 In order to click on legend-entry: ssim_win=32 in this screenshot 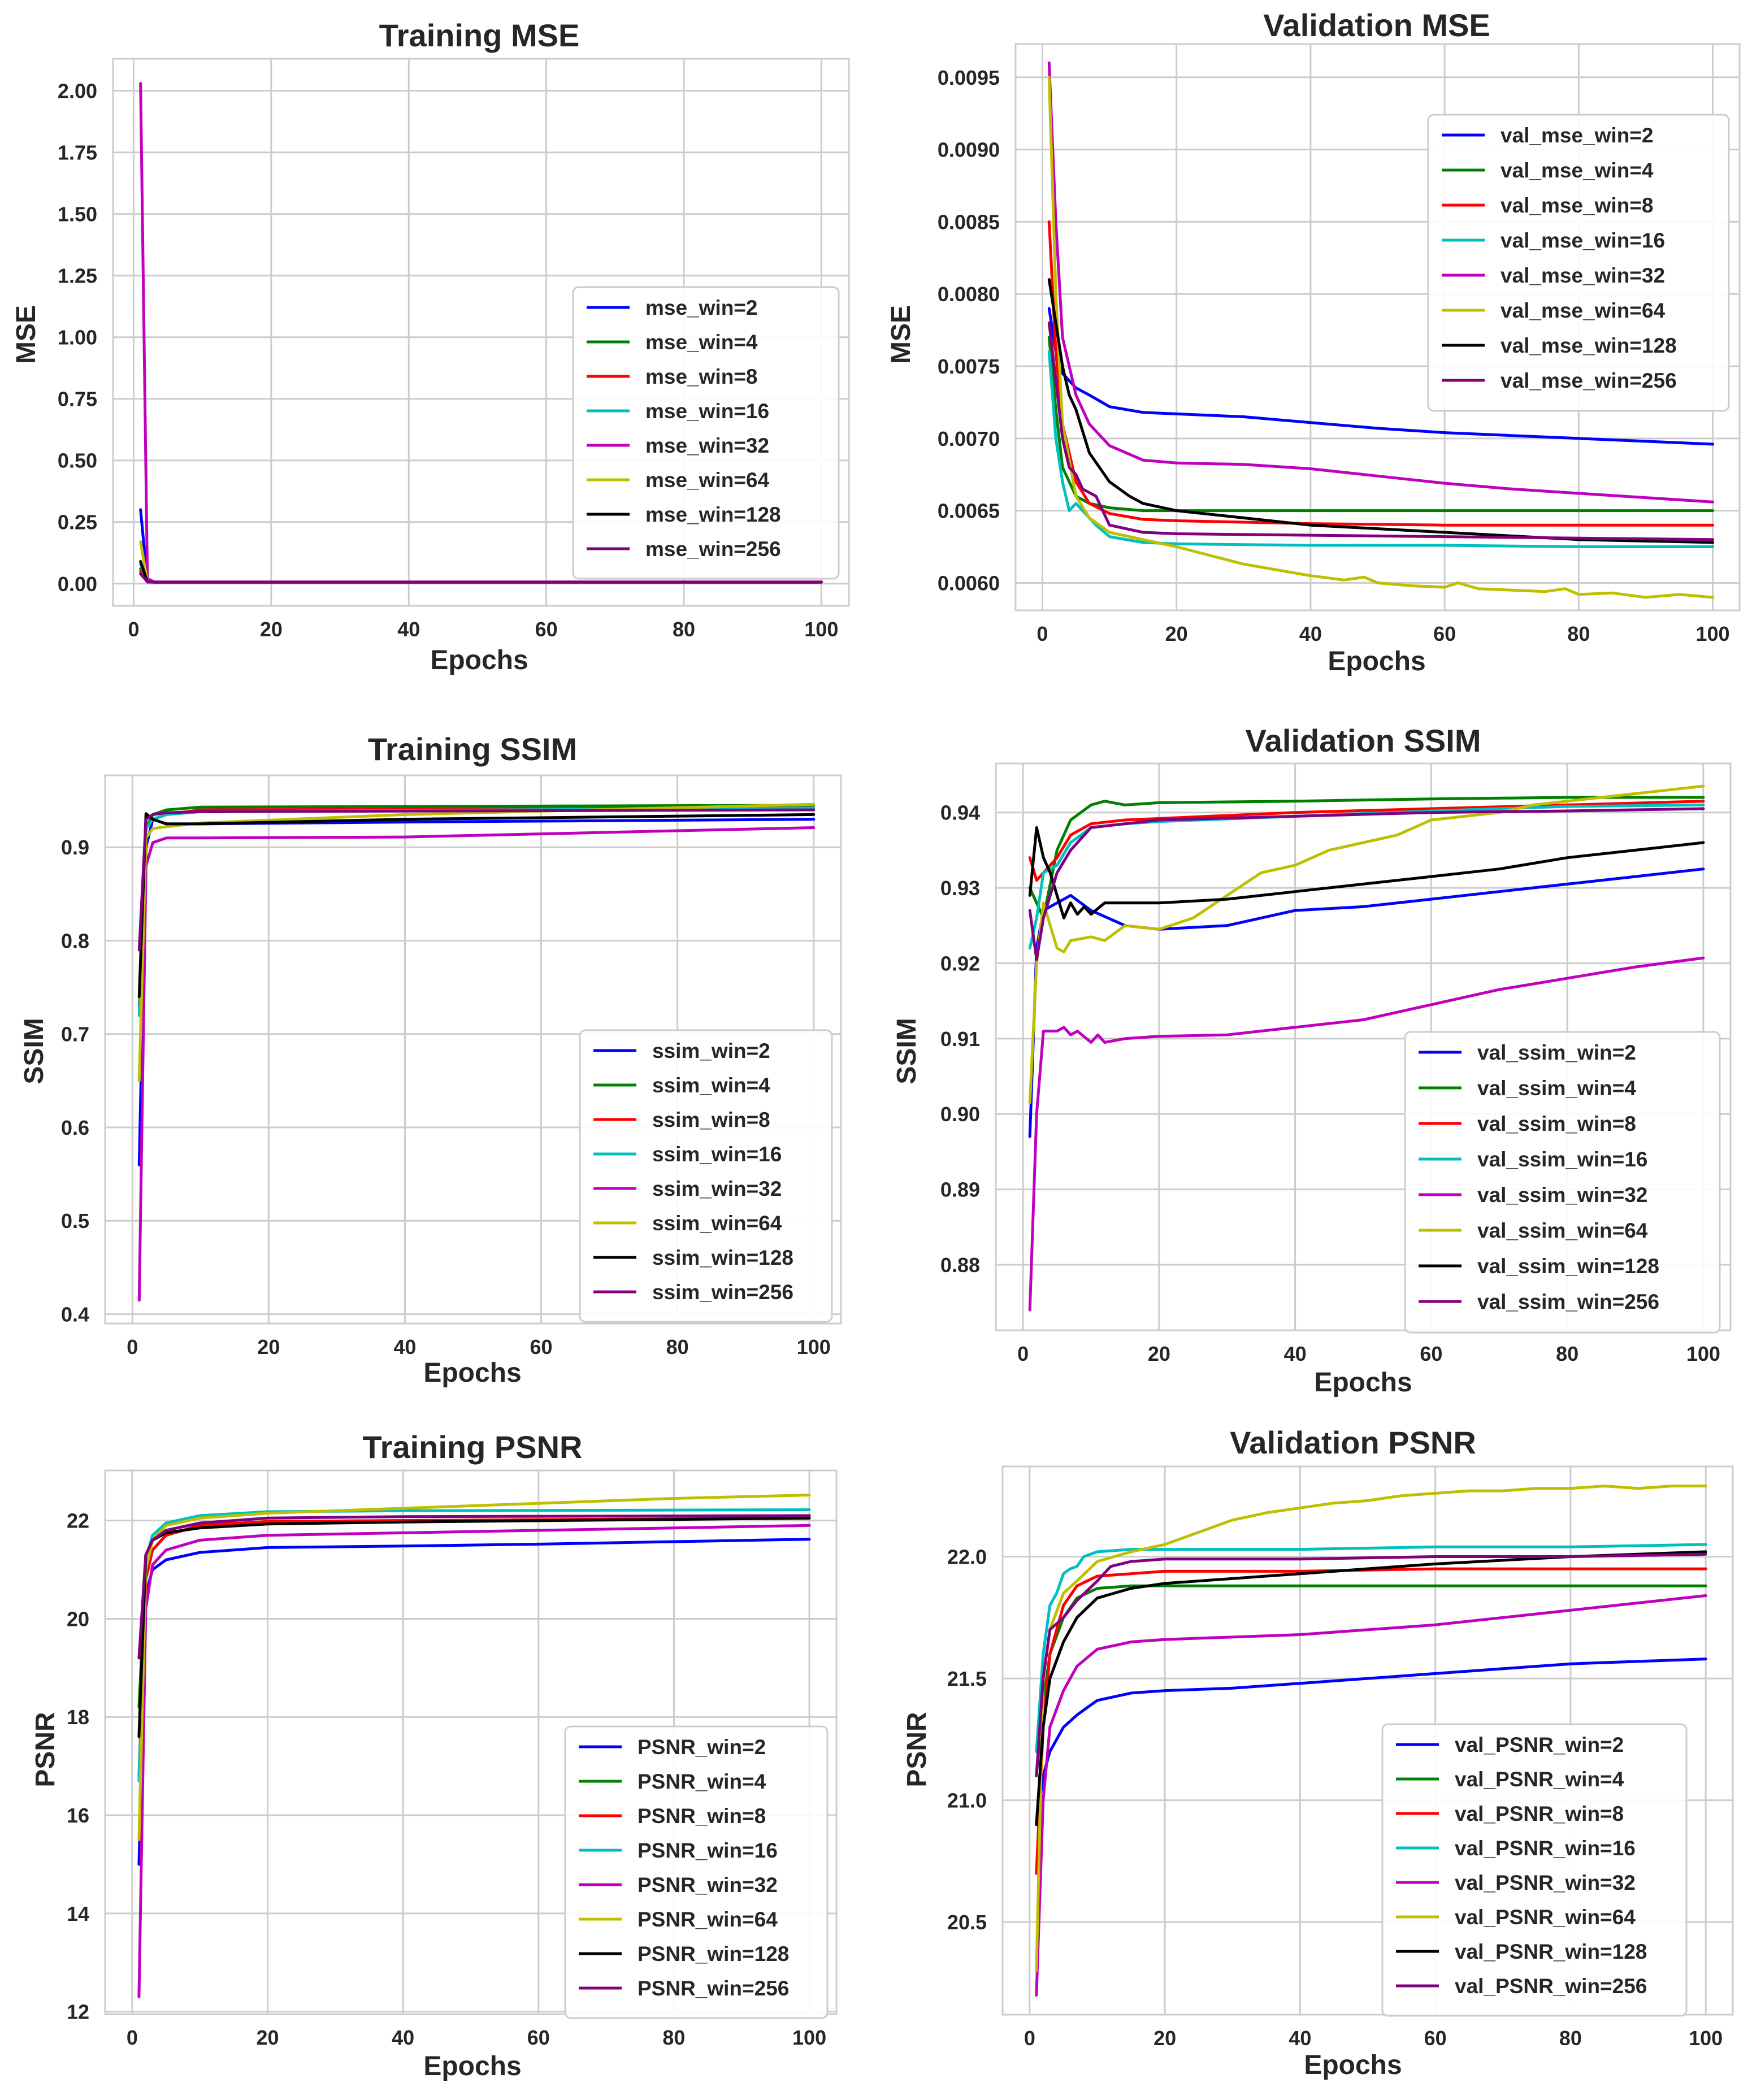, I will do `click(717, 1189)`.